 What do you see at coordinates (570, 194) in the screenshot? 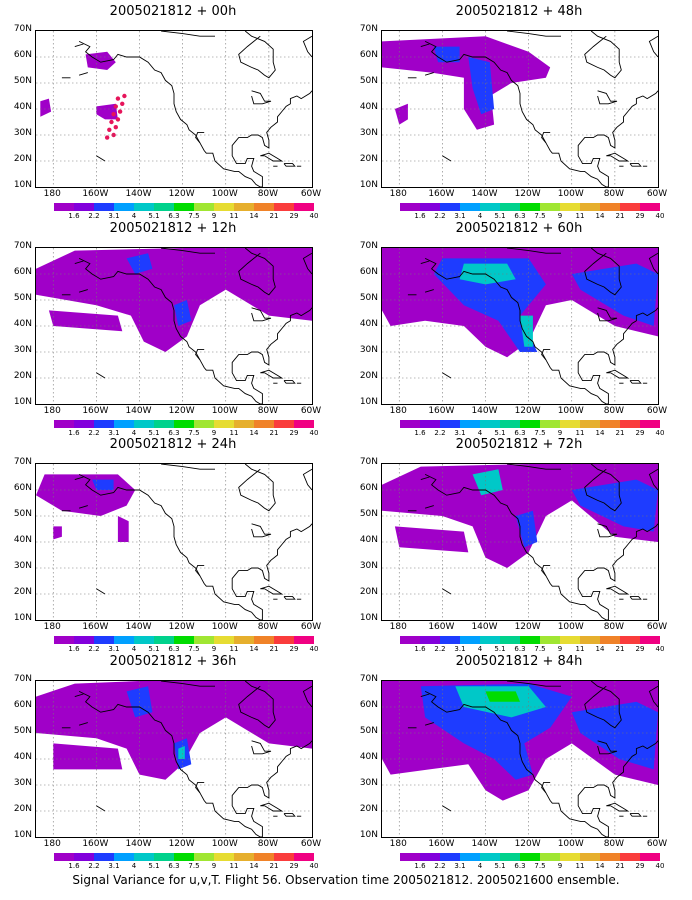
I see `lon-label: 100W` at bounding box center [570, 194].